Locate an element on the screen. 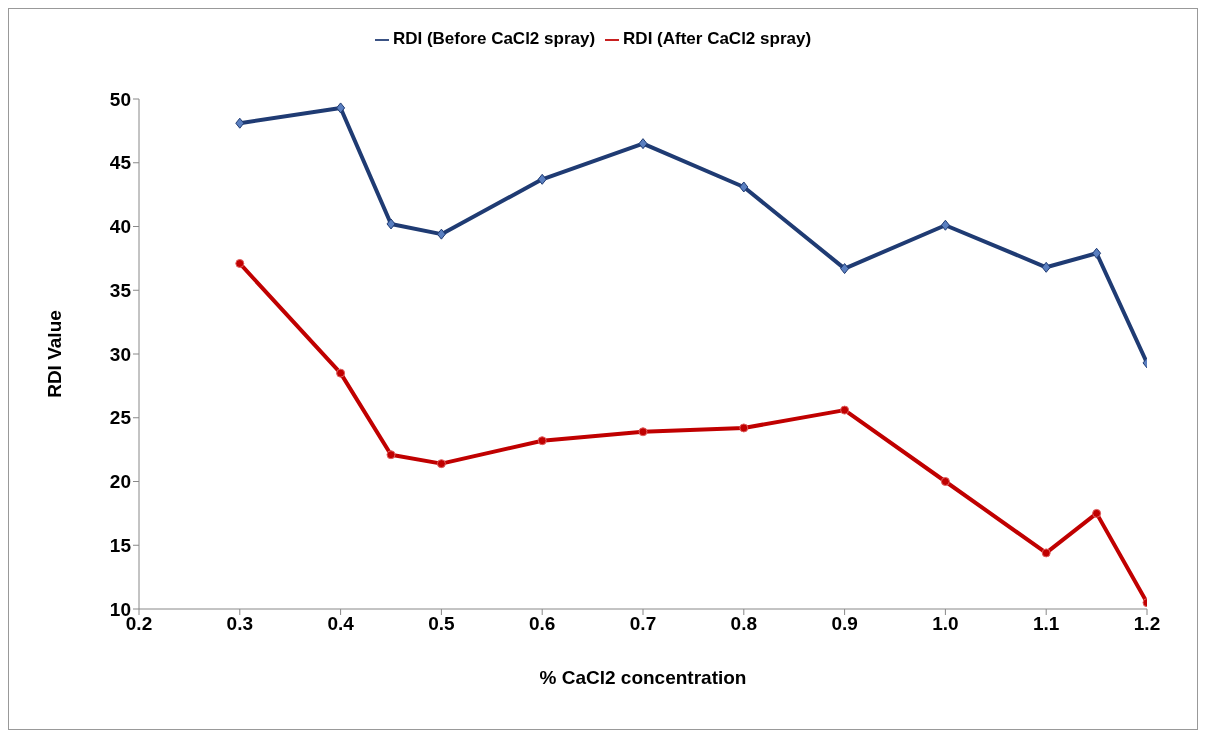  x-tick-label: 1.0 is located at coordinates (945, 624).